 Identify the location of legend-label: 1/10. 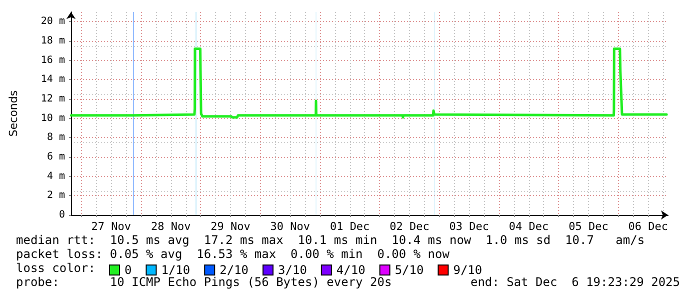
(175, 270).